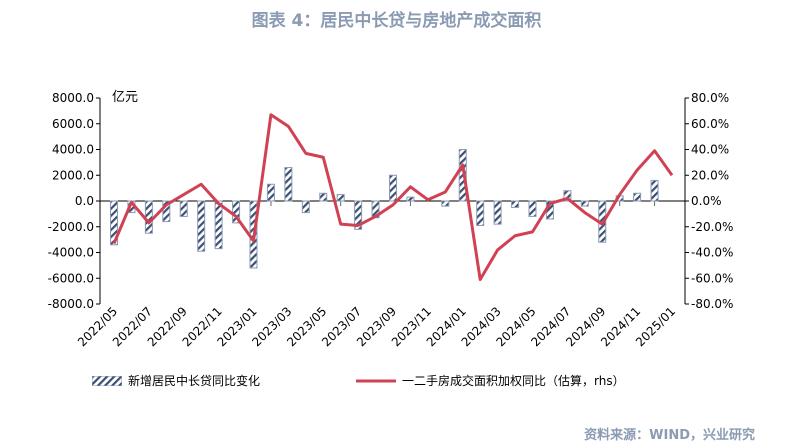 Image resolution: width=793 pixels, height=446 pixels. I want to click on legend-bar: 新增居民中长贷同比变化, so click(176, 380).